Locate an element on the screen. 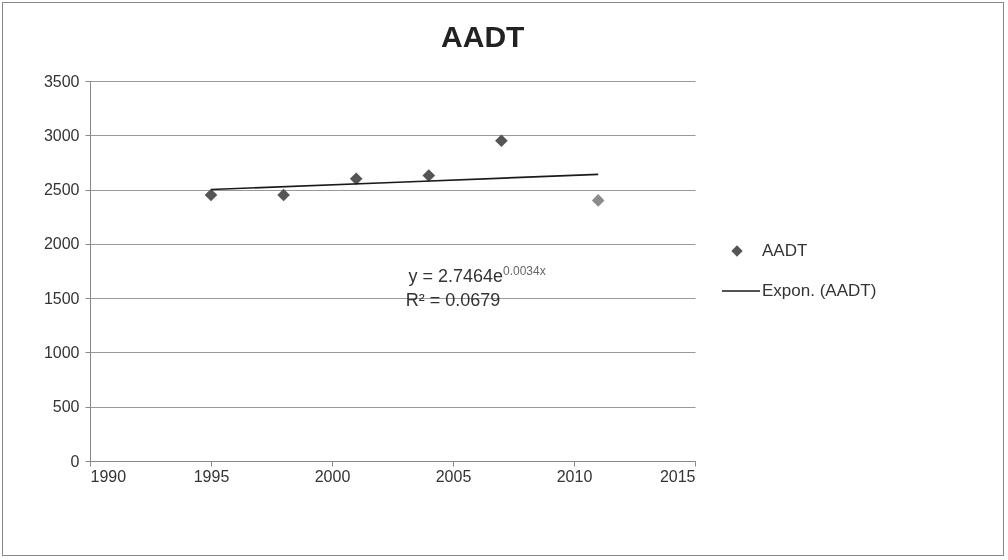  x-tick-label: 2015 is located at coordinates (677, 476).